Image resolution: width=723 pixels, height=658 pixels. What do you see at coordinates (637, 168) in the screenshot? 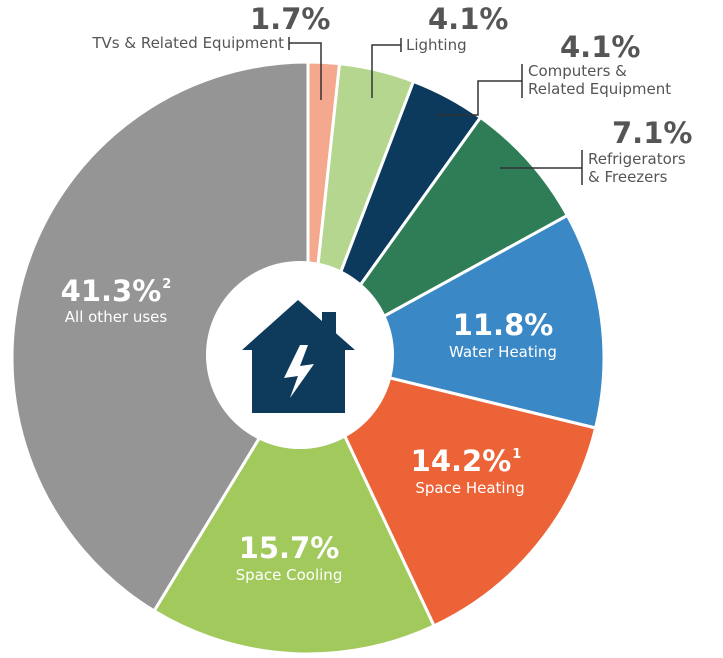
I see `category-label: Refrigerators & Freezers` at bounding box center [637, 168].